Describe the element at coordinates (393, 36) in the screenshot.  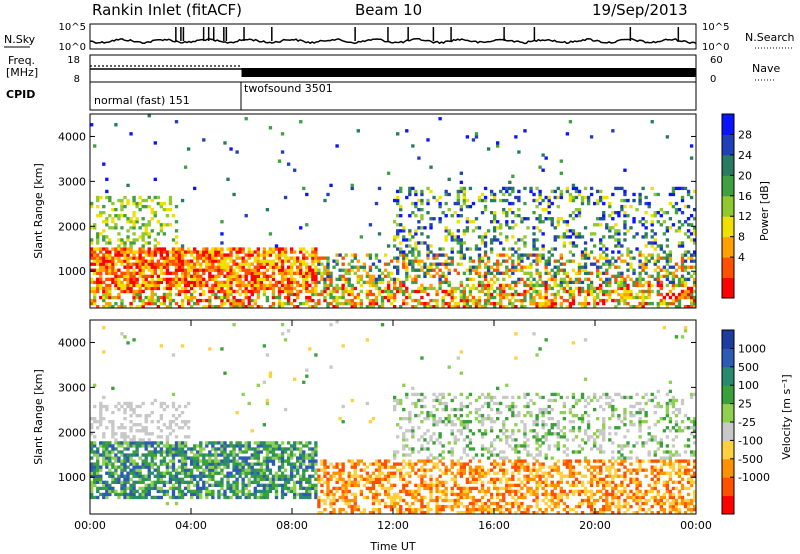
I see `noise-traces` at that location.